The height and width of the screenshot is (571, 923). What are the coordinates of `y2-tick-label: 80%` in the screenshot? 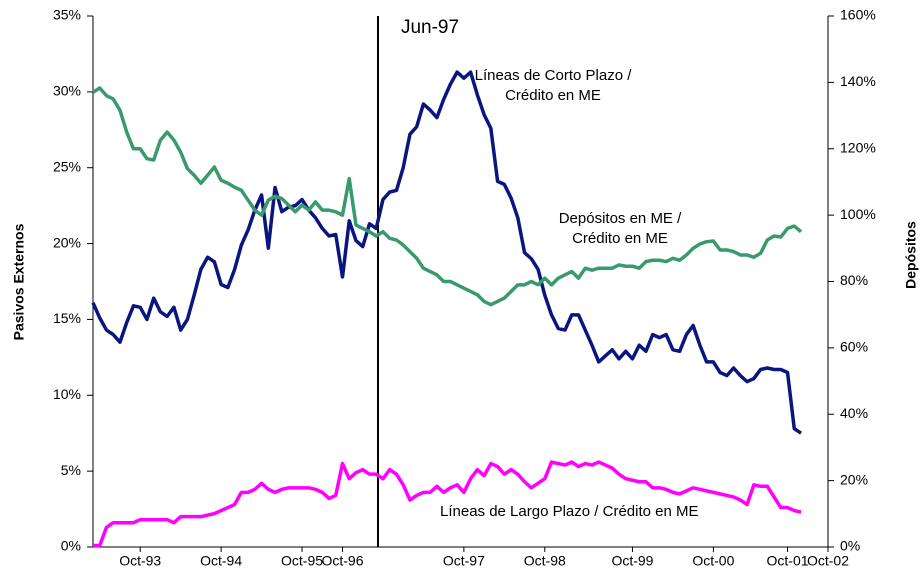 It's located at (854, 280).